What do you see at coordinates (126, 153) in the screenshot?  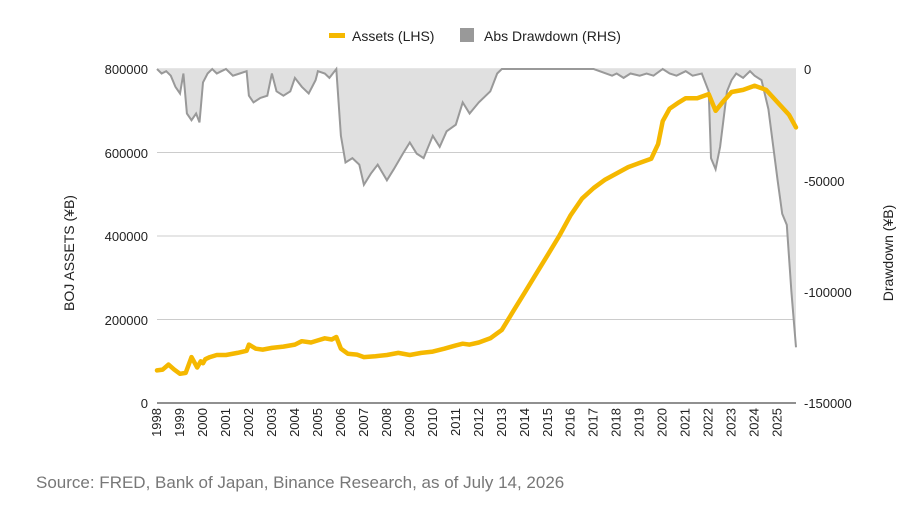 I see `y-left-tick: 600000` at bounding box center [126, 153].